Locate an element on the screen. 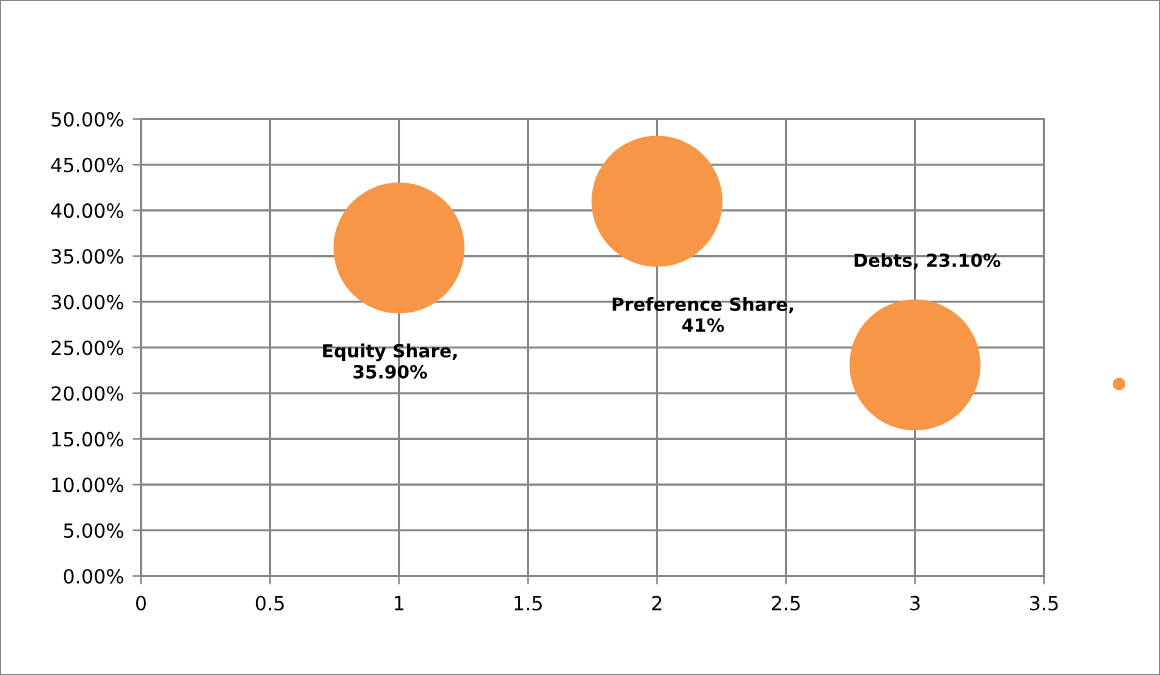 This screenshot has width=1160, height=675. y-tick-label: 35.00% is located at coordinates (87, 256).